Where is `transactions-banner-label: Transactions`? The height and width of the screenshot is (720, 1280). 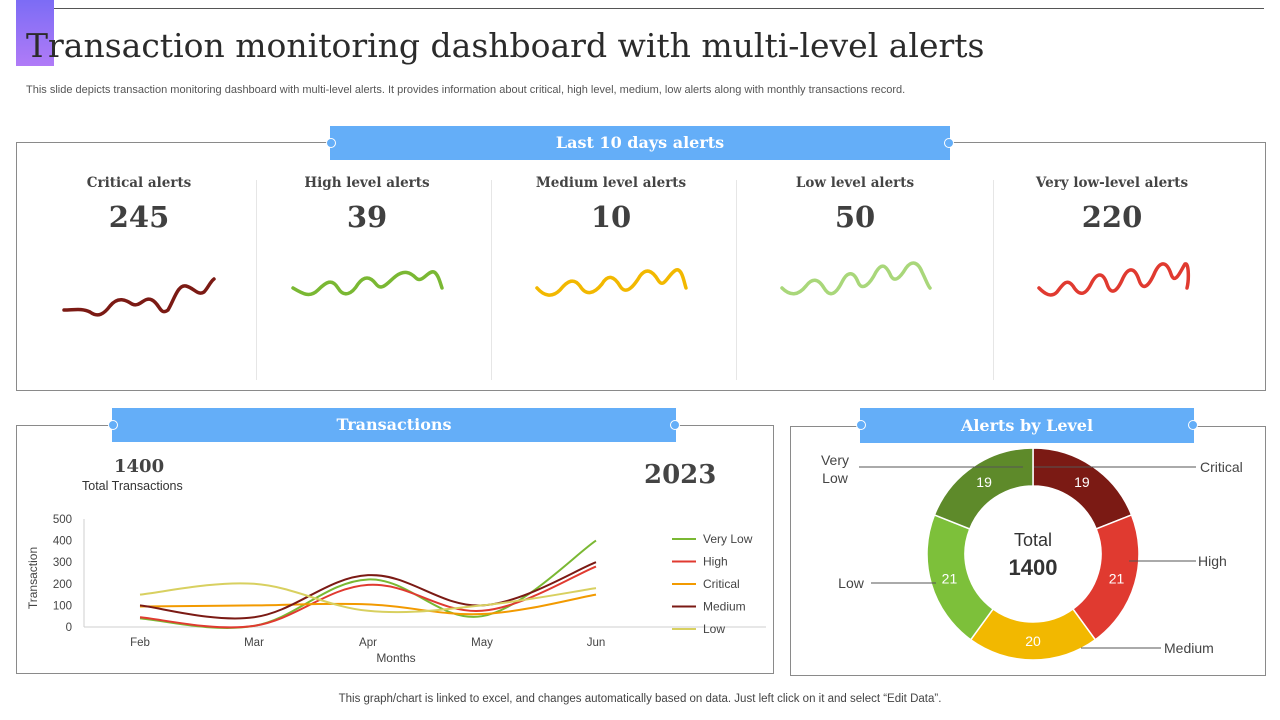 transactions-banner-label: Transactions is located at coordinates (394, 424).